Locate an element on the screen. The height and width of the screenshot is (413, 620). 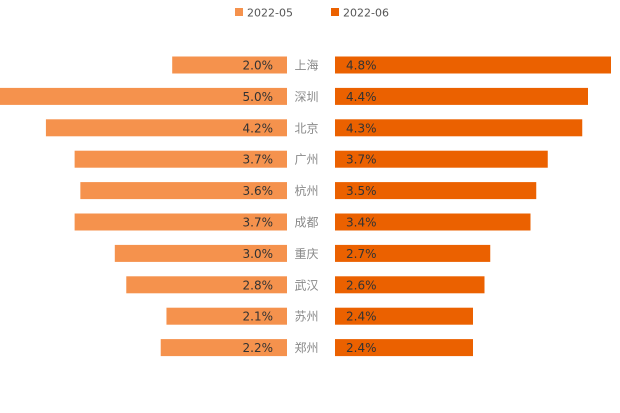
value-label-2022-06-6: 2.7% is located at coordinates (361, 254).